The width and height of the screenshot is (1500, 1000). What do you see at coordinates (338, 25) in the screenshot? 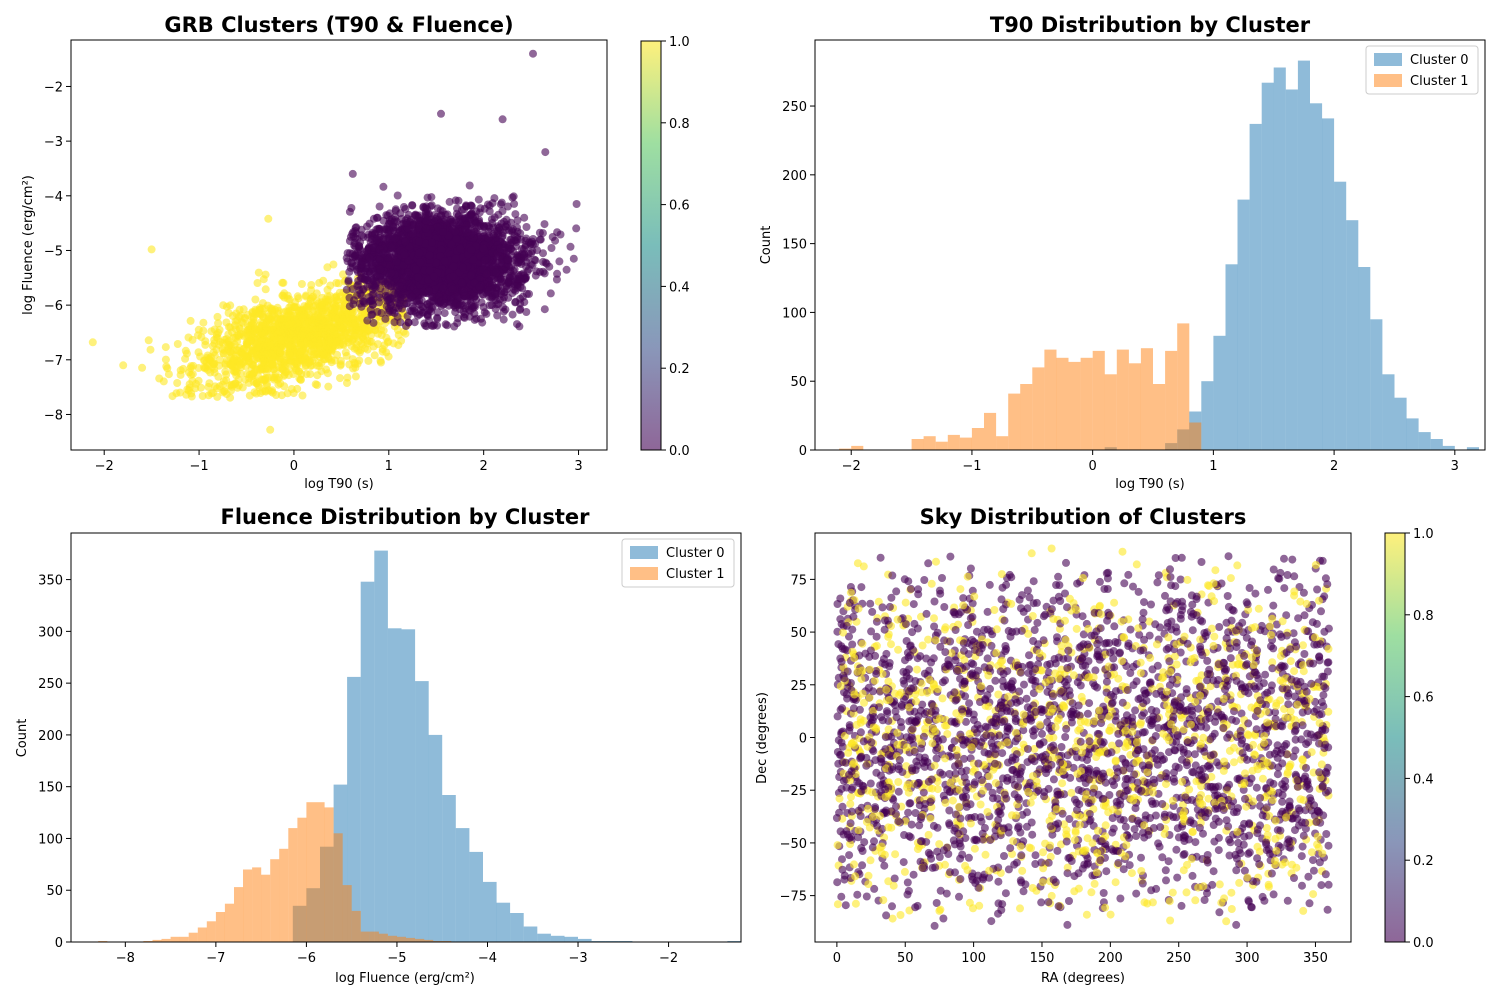
I see `panel1-title: GRB Clusters (T90 & Fluence)` at bounding box center [338, 25].